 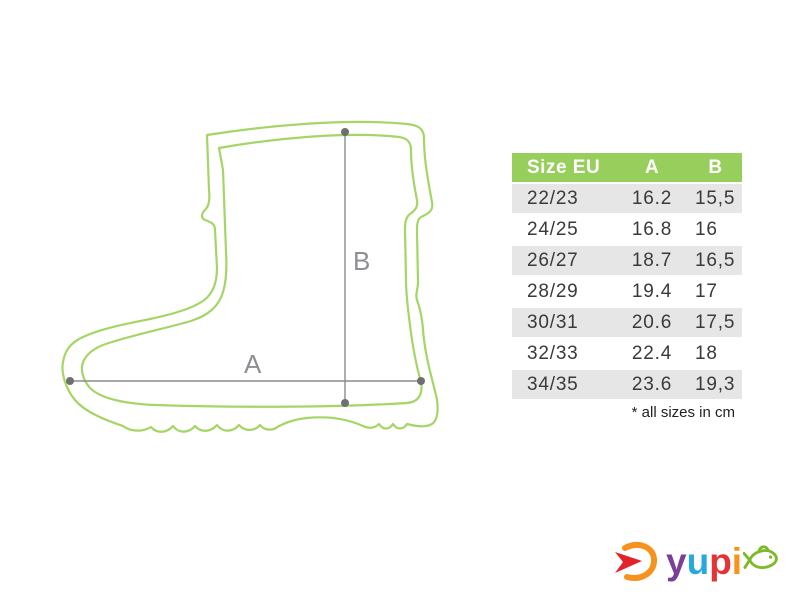 I want to click on measure-dot-b-top, so click(x=345, y=132).